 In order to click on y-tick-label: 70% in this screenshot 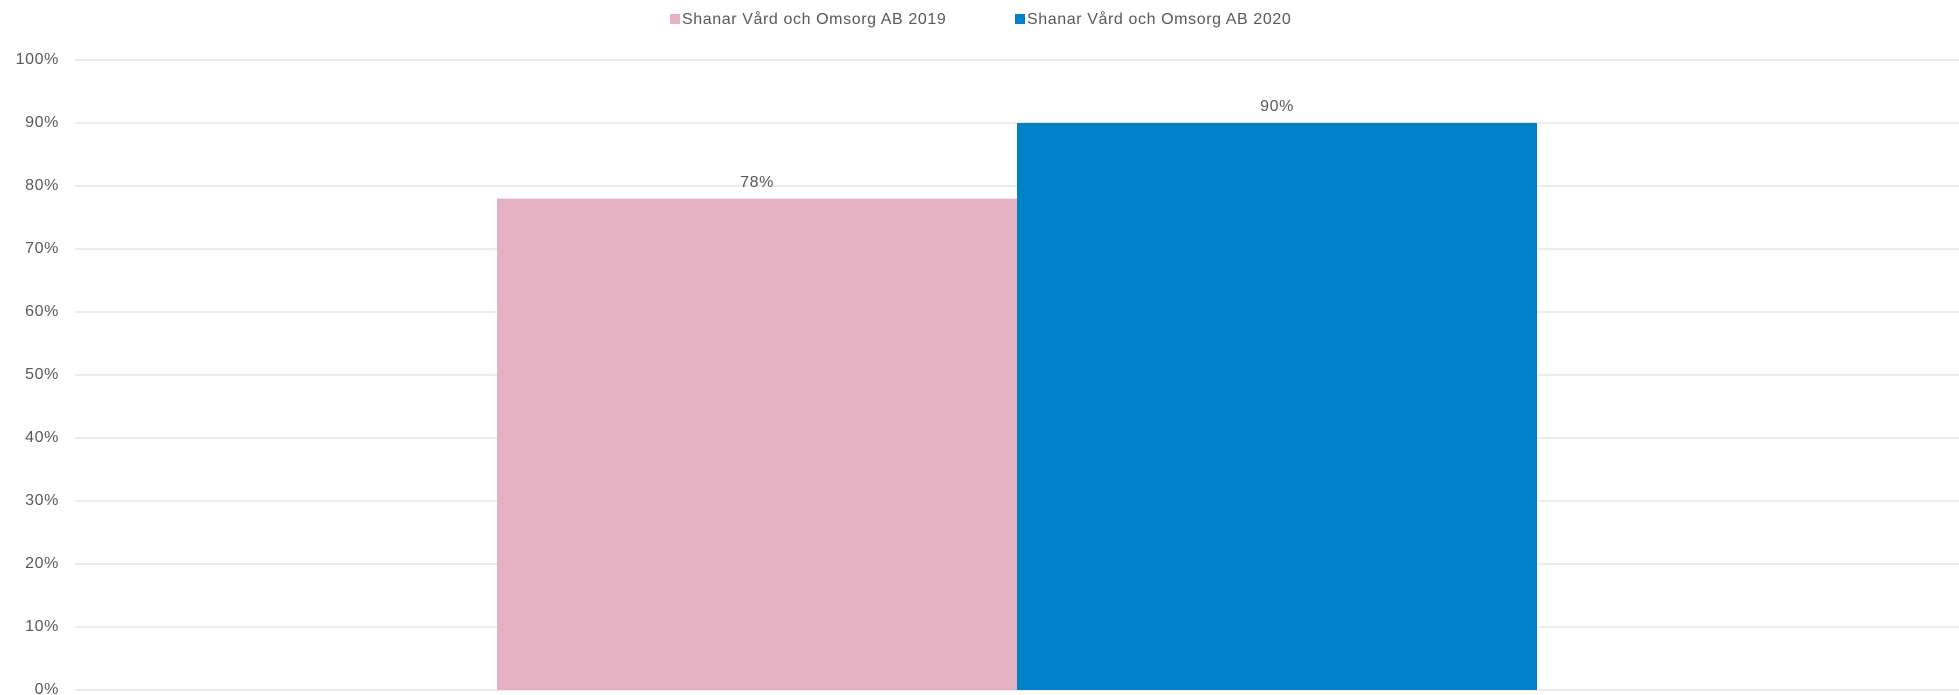, I will do `click(42, 248)`.